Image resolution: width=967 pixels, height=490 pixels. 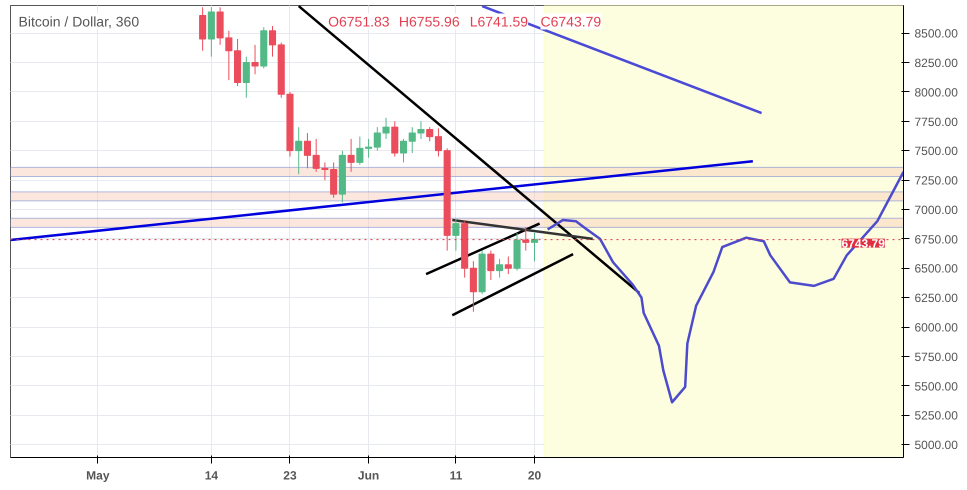 I want to click on annotation: C6743.79, so click(x=571, y=22).